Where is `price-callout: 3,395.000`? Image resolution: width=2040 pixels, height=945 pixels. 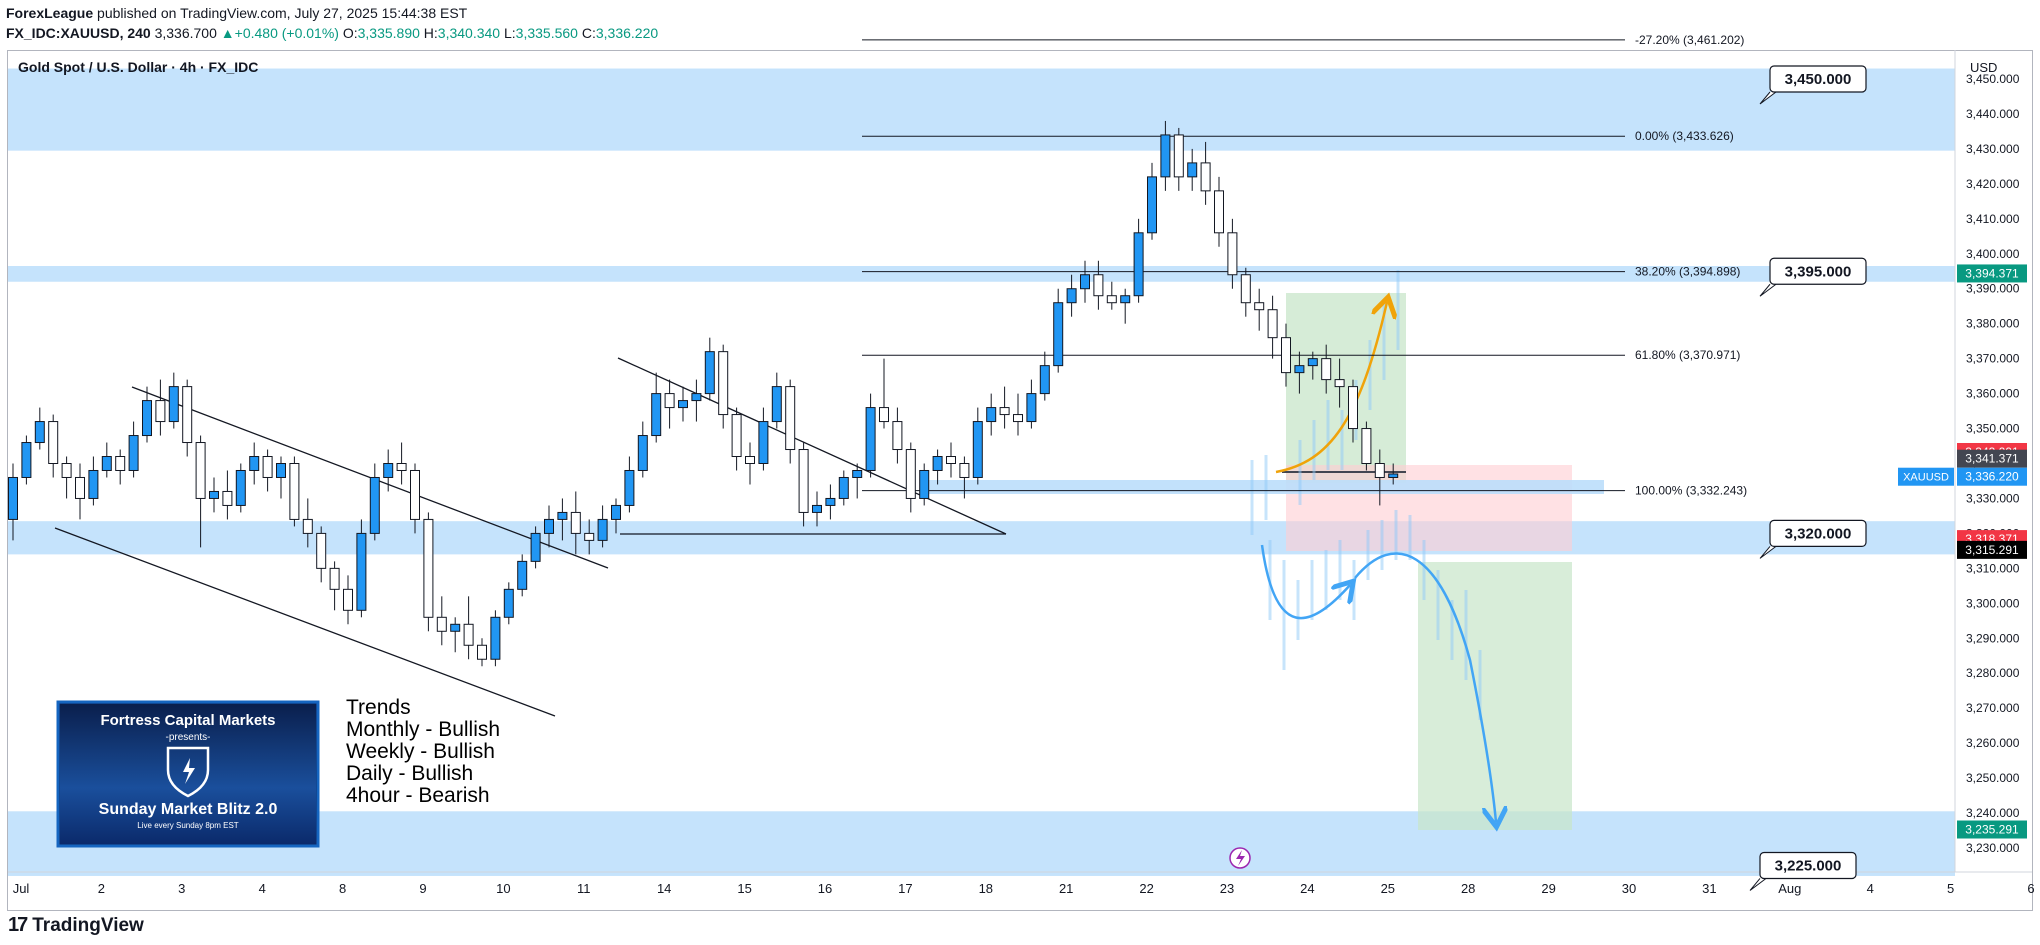 price-callout: 3,395.000 is located at coordinates (1813, 277).